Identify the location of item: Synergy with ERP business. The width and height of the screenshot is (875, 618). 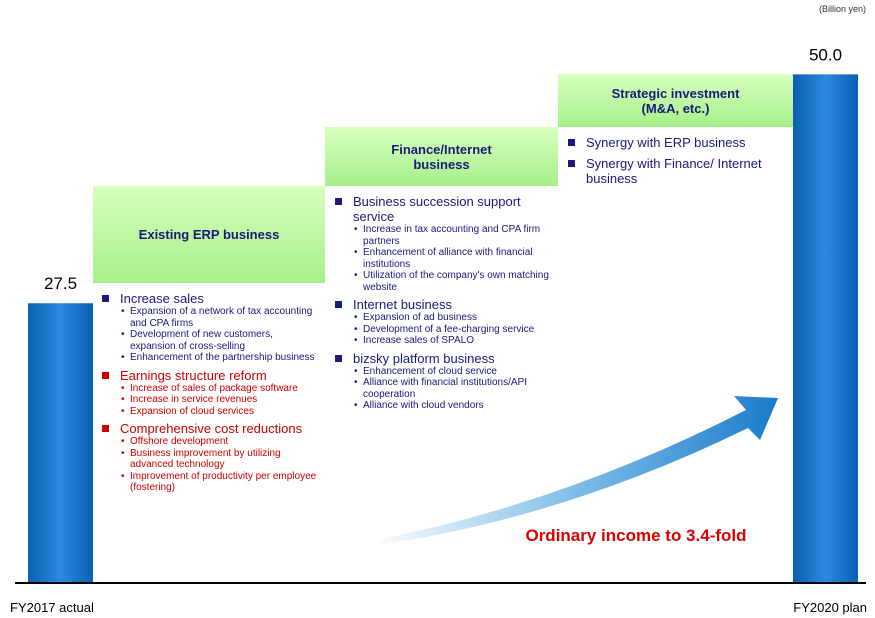
(677, 142).